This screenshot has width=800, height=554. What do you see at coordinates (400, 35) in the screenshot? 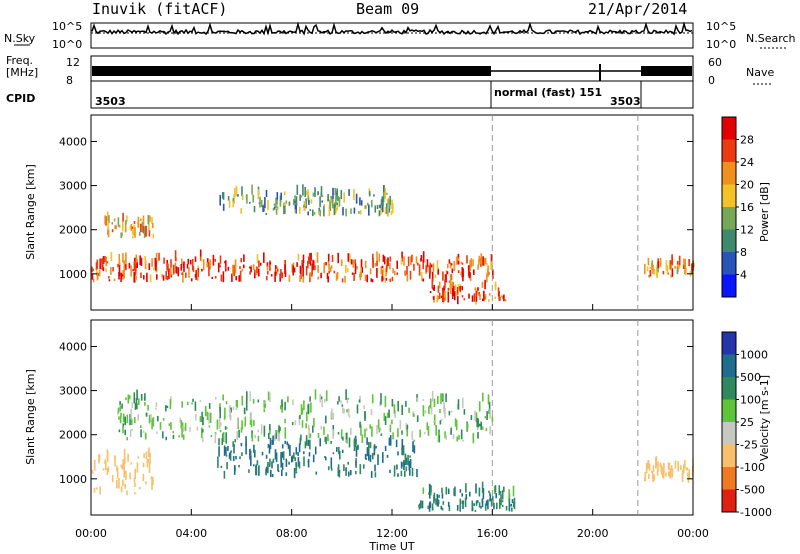
I see `noise-panel: N.Sky 10^5 10^0 10^5 10^0 N.Search` at bounding box center [400, 35].